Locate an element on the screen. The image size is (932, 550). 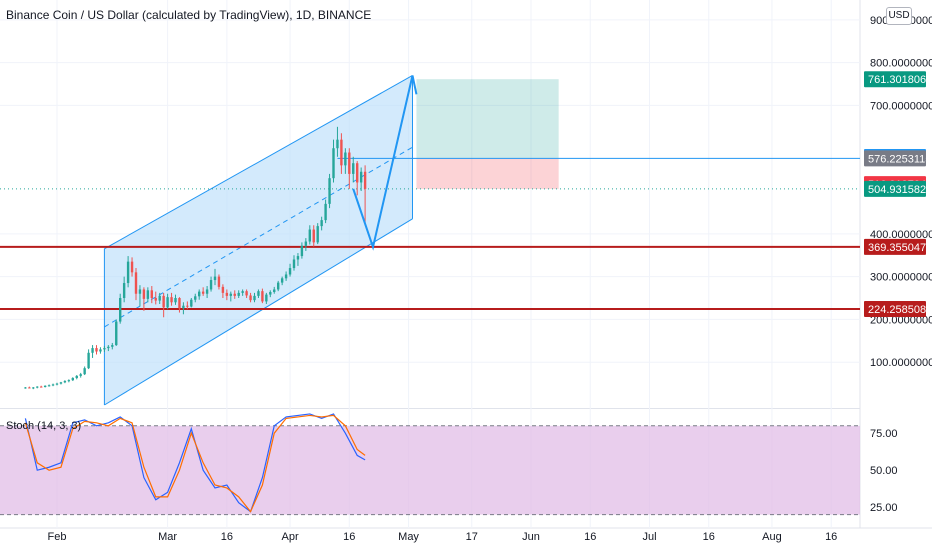
price-badge-text: 761.3018063 is located at coordinates (900, 80).